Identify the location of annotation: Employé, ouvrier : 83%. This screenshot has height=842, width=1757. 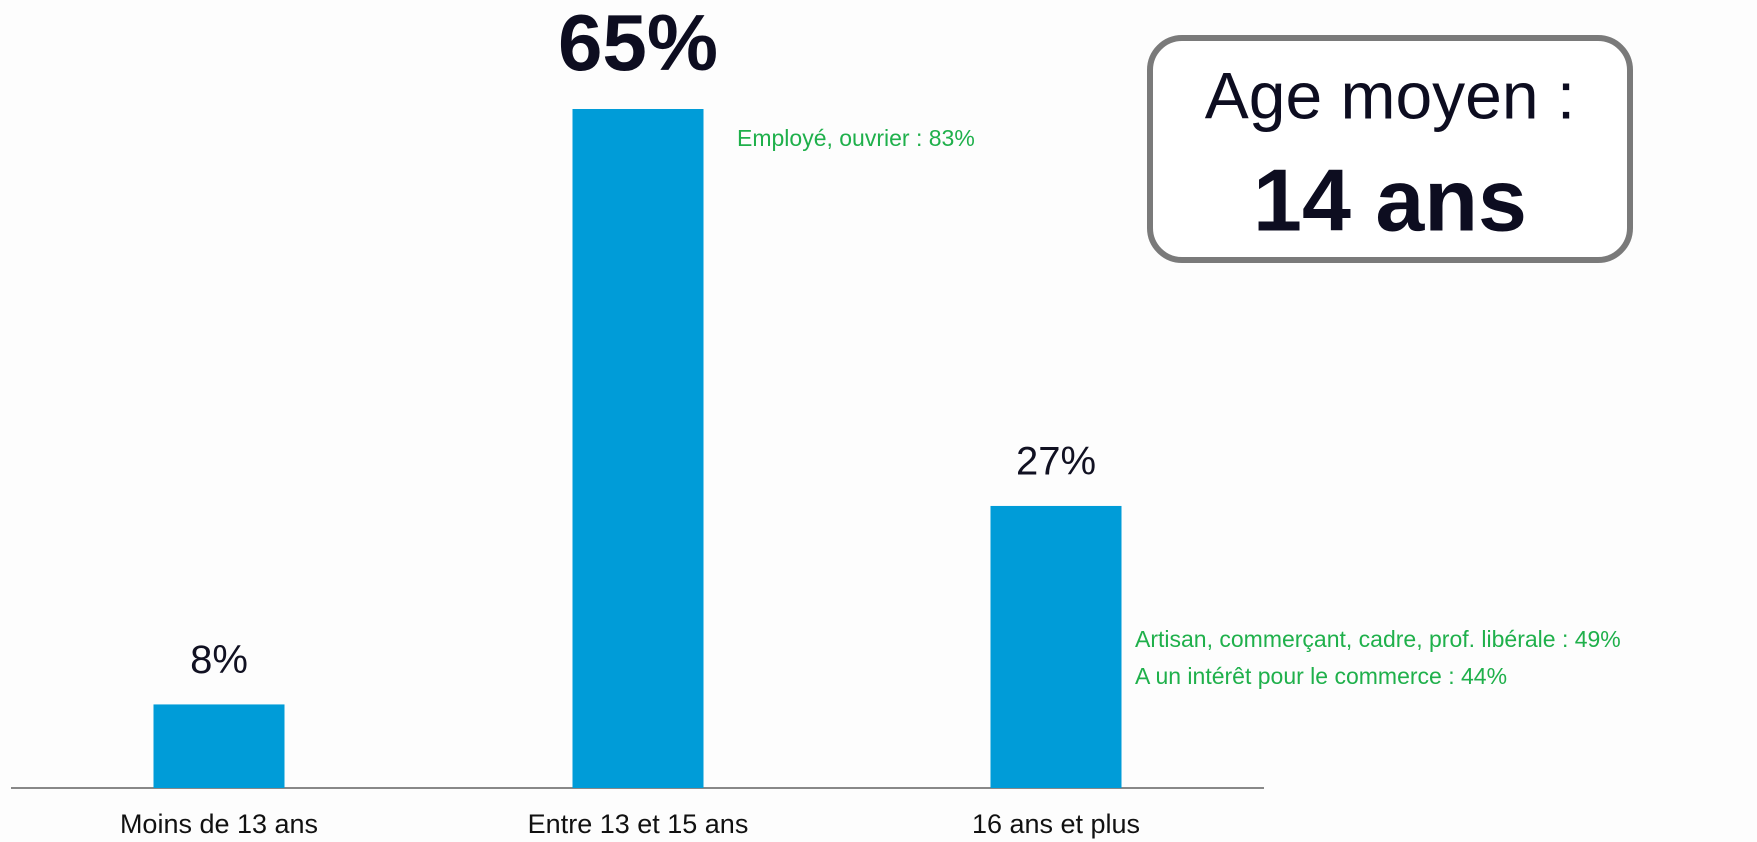
(856, 138).